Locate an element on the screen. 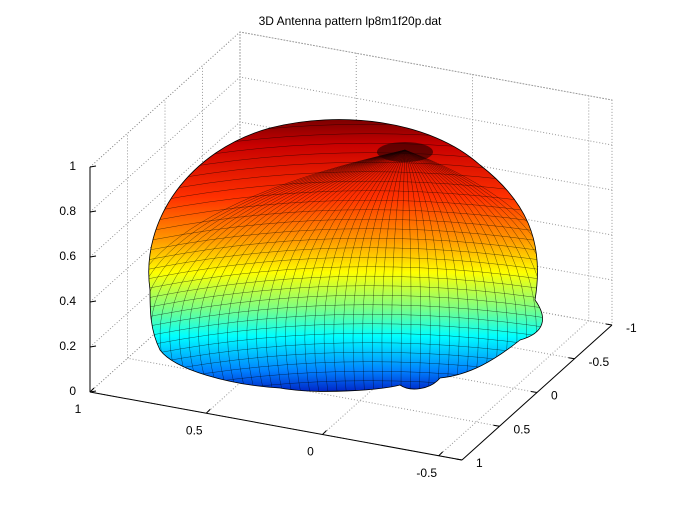 The image size is (680, 510). z-tick-label: 0.2 is located at coordinates (67, 346).